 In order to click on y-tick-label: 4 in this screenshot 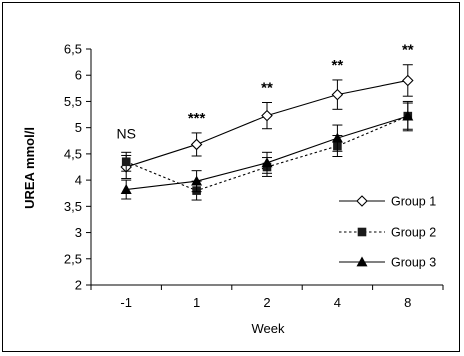, I will do `click(78, 180)`.